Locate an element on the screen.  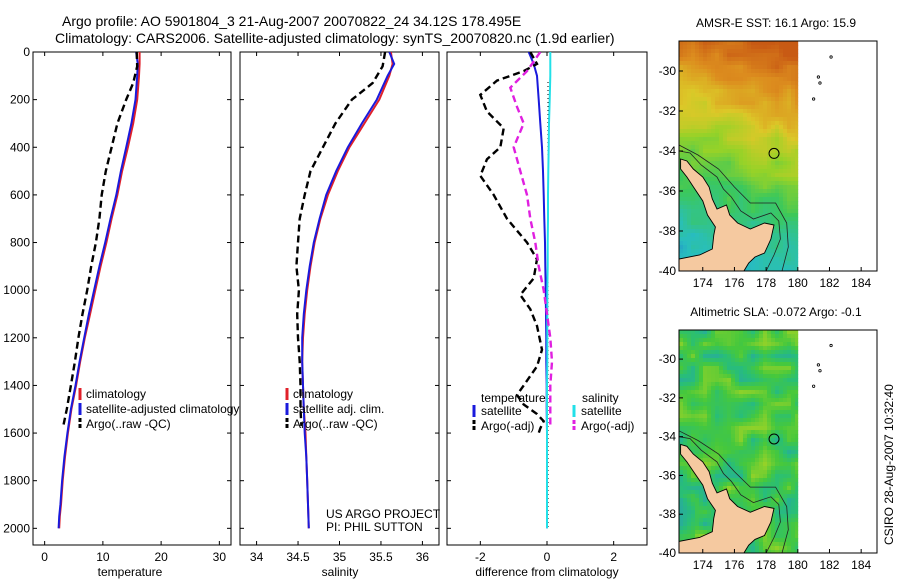
difference-legend-header-salinity: salinity is located at coordinates (600, 398).